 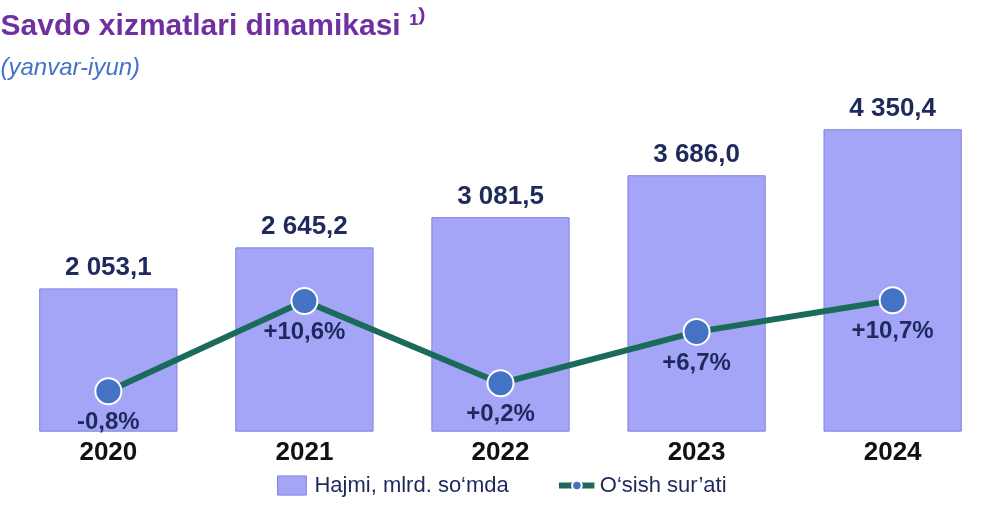 I want to click on x-tick-label: 2023, so click(x=696, y=450).